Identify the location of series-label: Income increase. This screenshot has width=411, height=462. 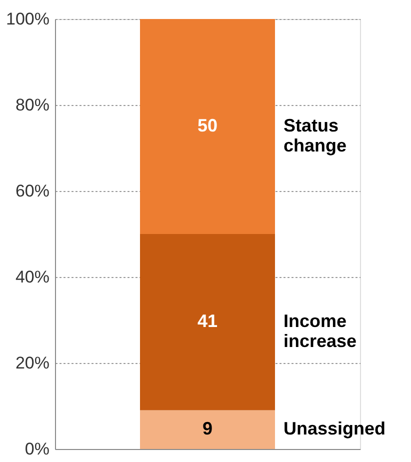
(320, 331).